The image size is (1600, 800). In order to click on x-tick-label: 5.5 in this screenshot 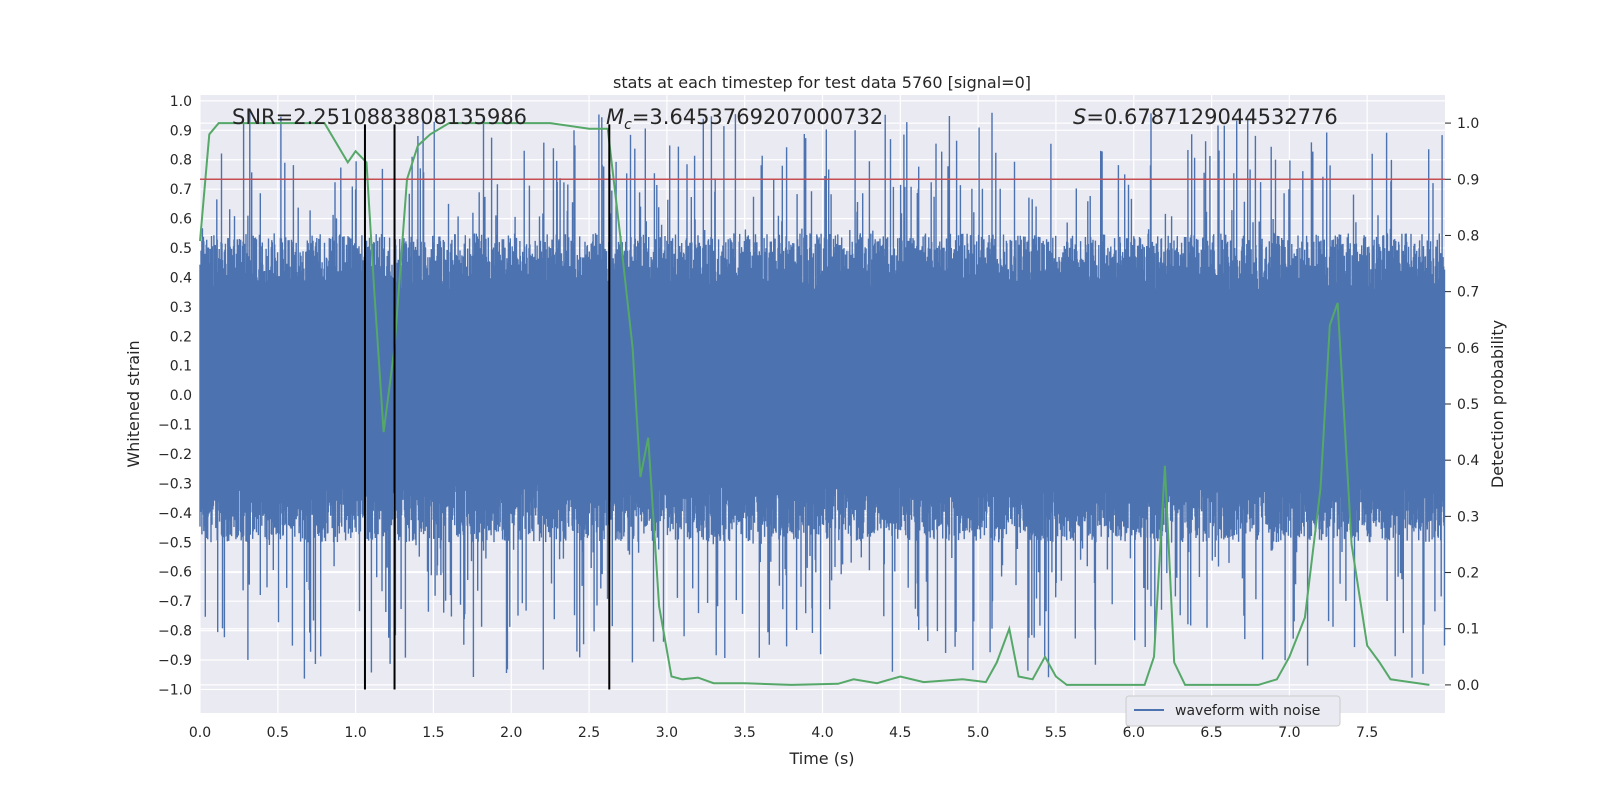, I will do `click(1056, 733)`.